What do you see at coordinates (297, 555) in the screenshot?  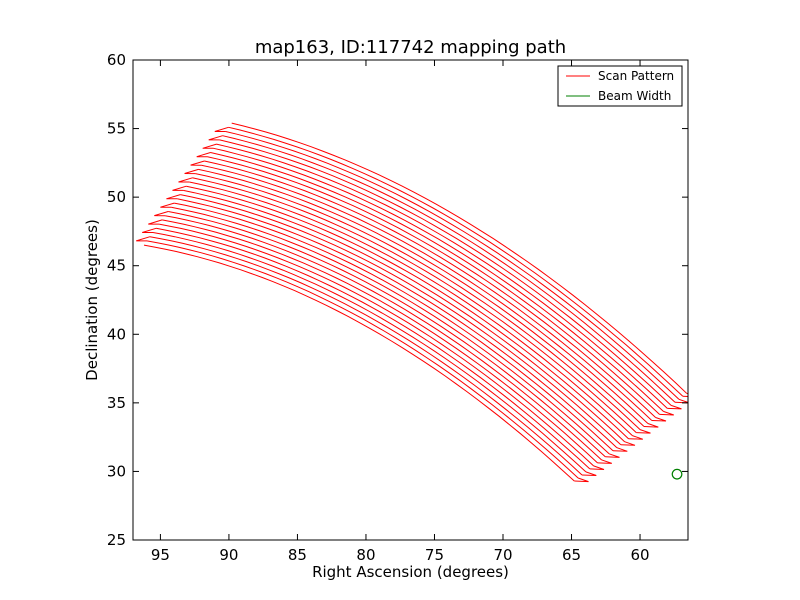 I see `x-tick-label: 85` at bounding box center [297, 555].